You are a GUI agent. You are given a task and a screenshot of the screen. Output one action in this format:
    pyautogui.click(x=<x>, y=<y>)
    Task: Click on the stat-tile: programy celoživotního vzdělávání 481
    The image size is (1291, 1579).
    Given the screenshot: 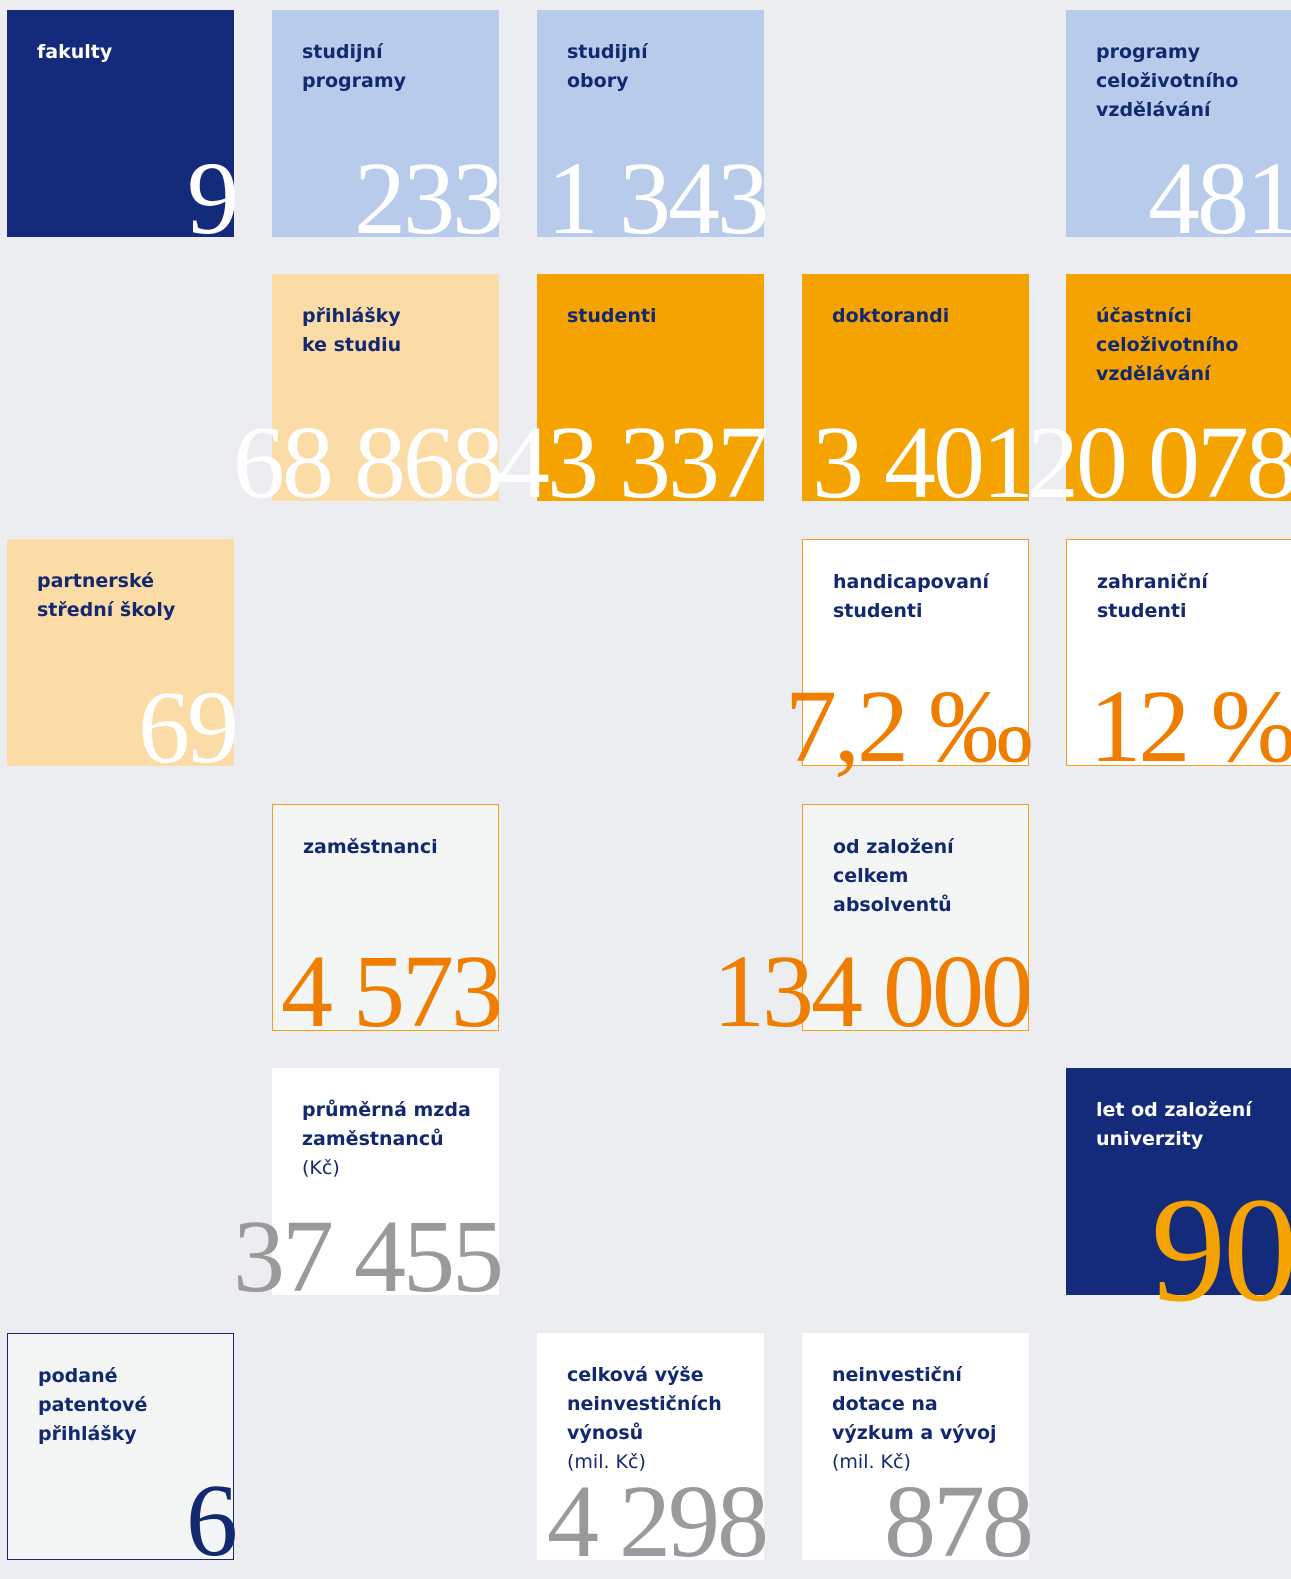 What is the action you would take?
    pyautogui.click(x=1178, y=130)
    